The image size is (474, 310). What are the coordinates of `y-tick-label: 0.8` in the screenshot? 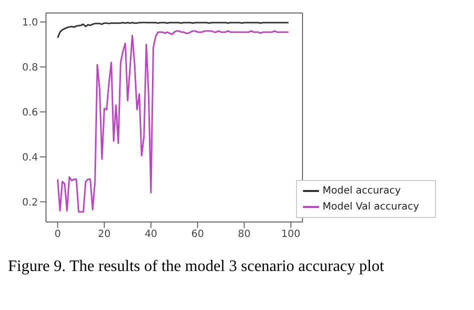 It's located at (30, 68).